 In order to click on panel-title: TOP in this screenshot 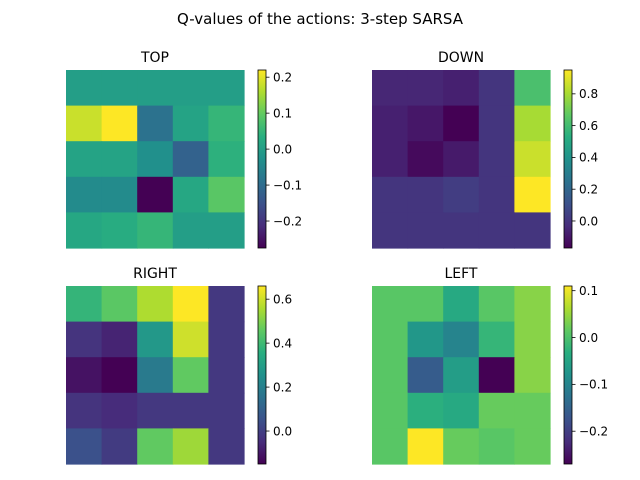, I will do `click(154, 58)`.